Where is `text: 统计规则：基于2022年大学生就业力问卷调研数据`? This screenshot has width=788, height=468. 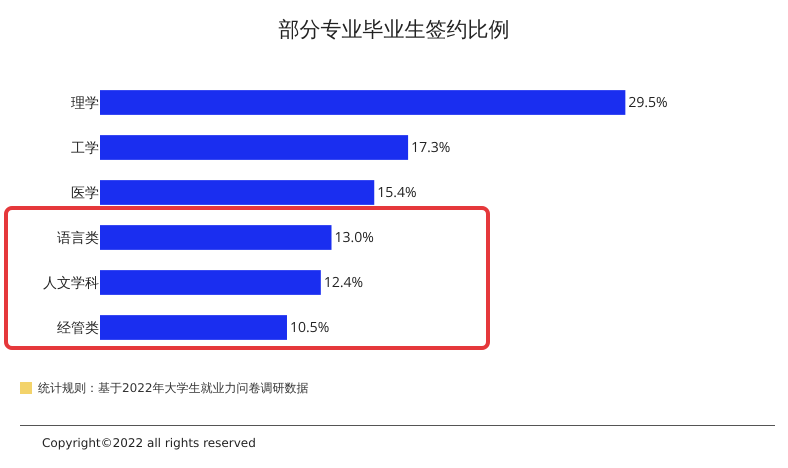 text: 统计规则：基于2022年大学生就业力问卷调研数据 is located at coordinates (173, 388).